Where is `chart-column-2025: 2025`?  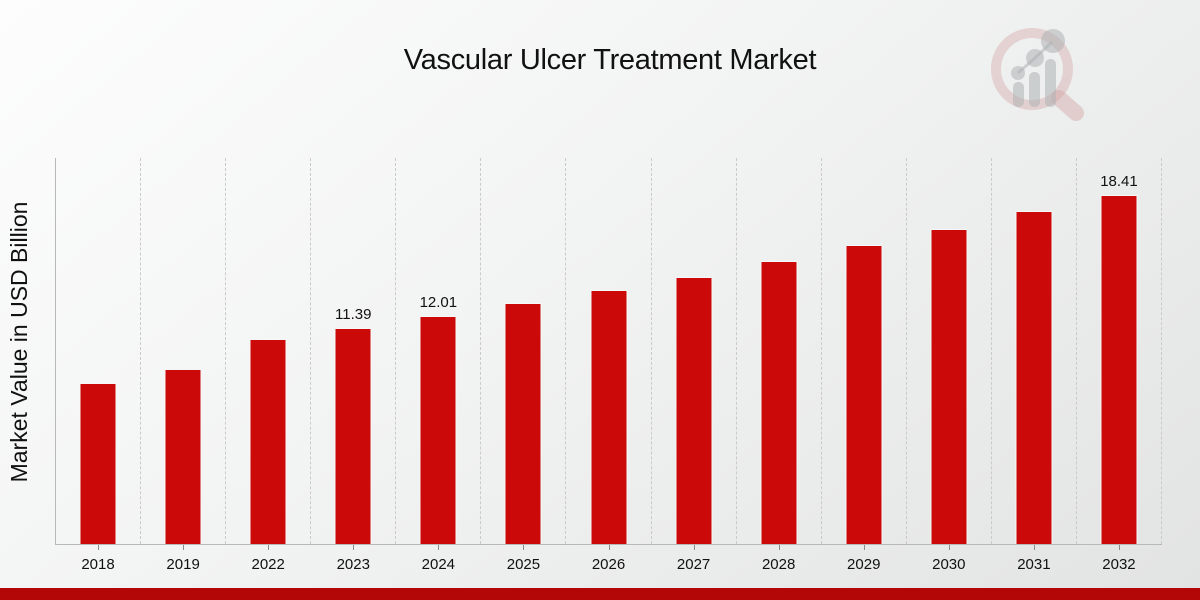 chart-column-2025: 2025 is located at coordinates (524, 365).